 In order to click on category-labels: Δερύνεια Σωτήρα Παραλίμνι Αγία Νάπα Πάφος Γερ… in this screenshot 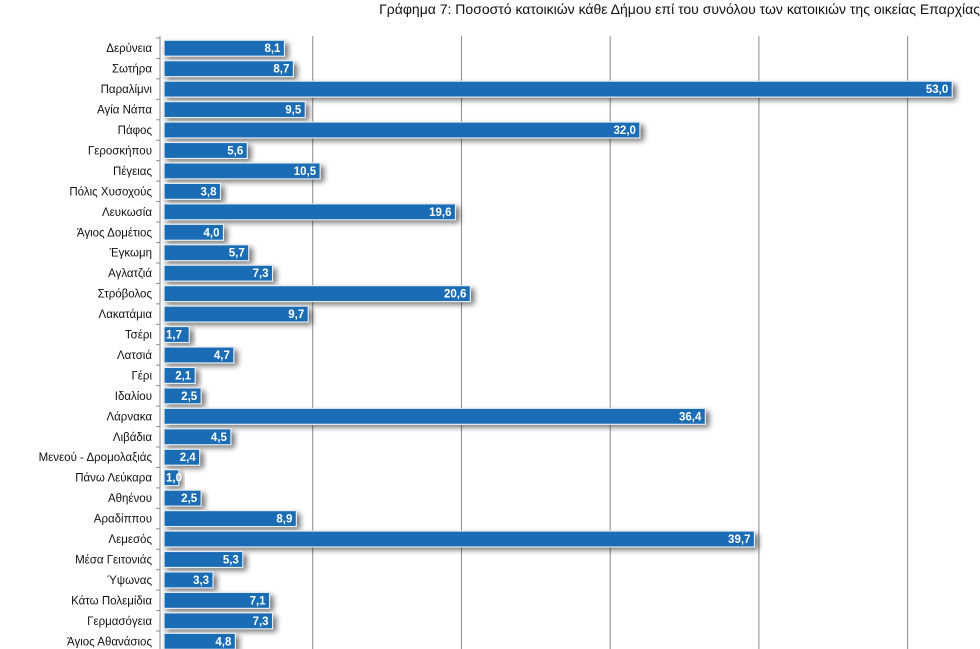, I will do `click(96, 345)`.